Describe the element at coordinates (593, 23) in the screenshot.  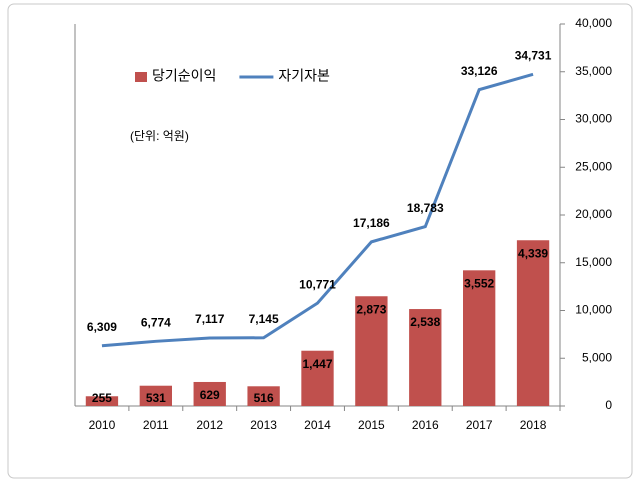
I see `y2-tick-label: 40,000` at that location.